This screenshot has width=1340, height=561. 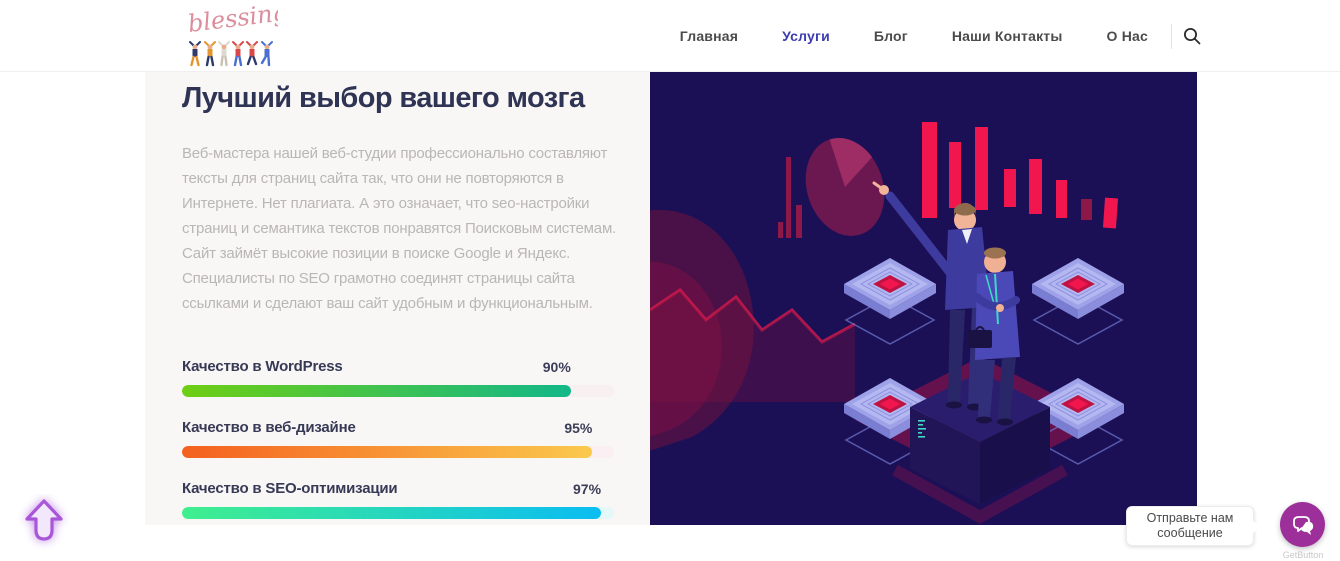 What do you see at coordinates (946, 303) in the screenshot?
I see `businessmen-icon` at bounding box center [946, 303].